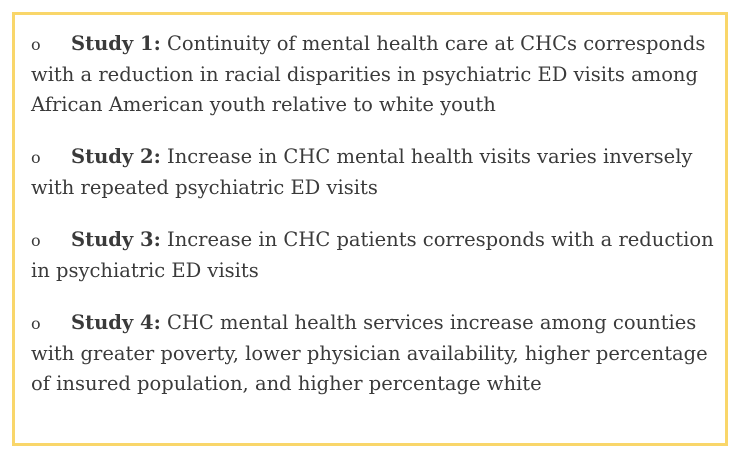 The image size is (743, 461). Describe the element at coordinates (116, 43) in the screenshot. I see `study-label: Study 1:` at that location.